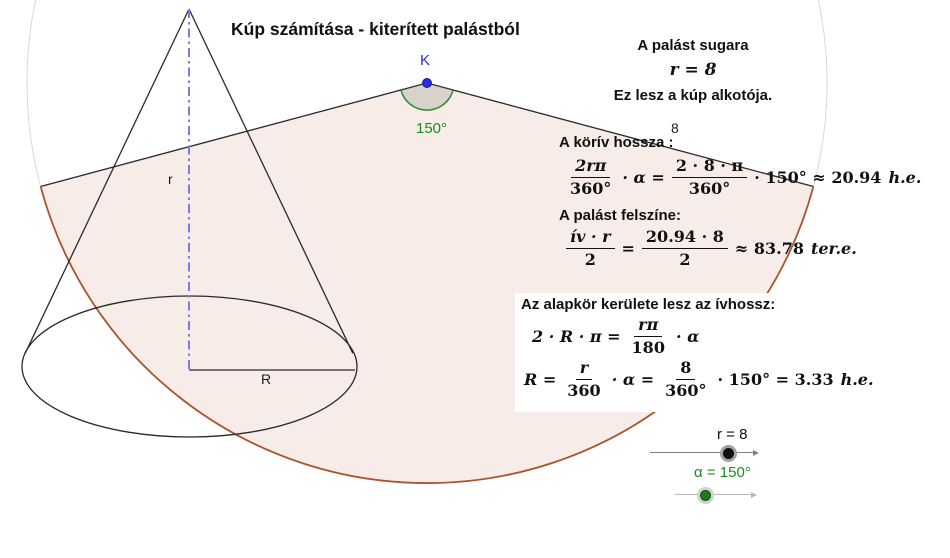 The image size is (950, 558). Describe the element at coordinates (701, 452) in the screenshot. I see `slider-r-track` at that location.